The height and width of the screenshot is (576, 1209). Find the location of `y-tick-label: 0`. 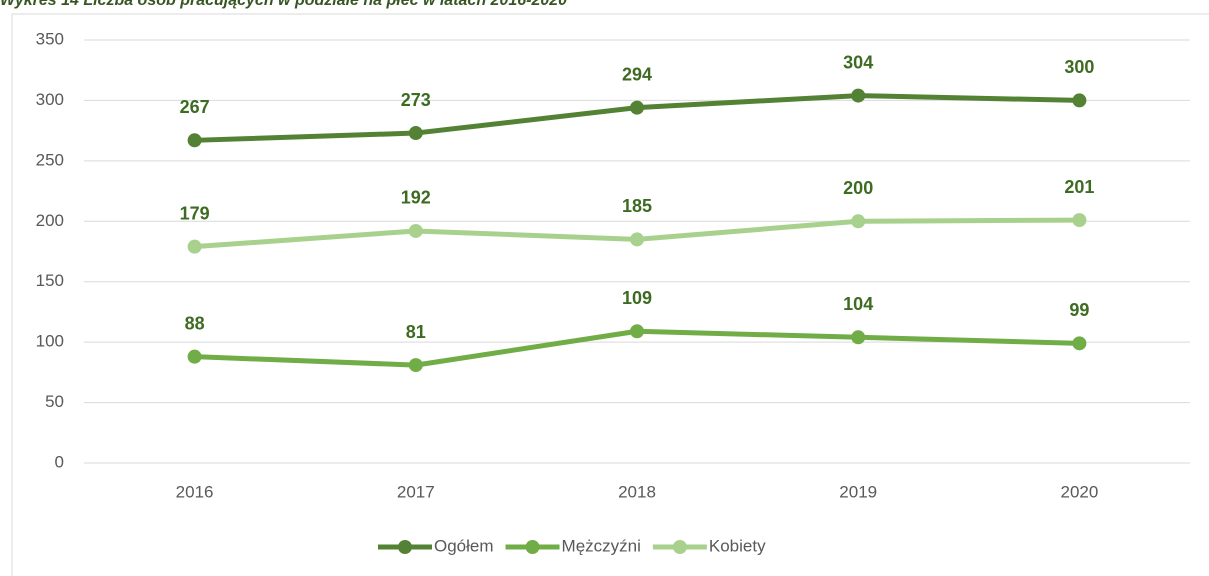

y-tick-label: 0 is located at coordinates (59, 461).